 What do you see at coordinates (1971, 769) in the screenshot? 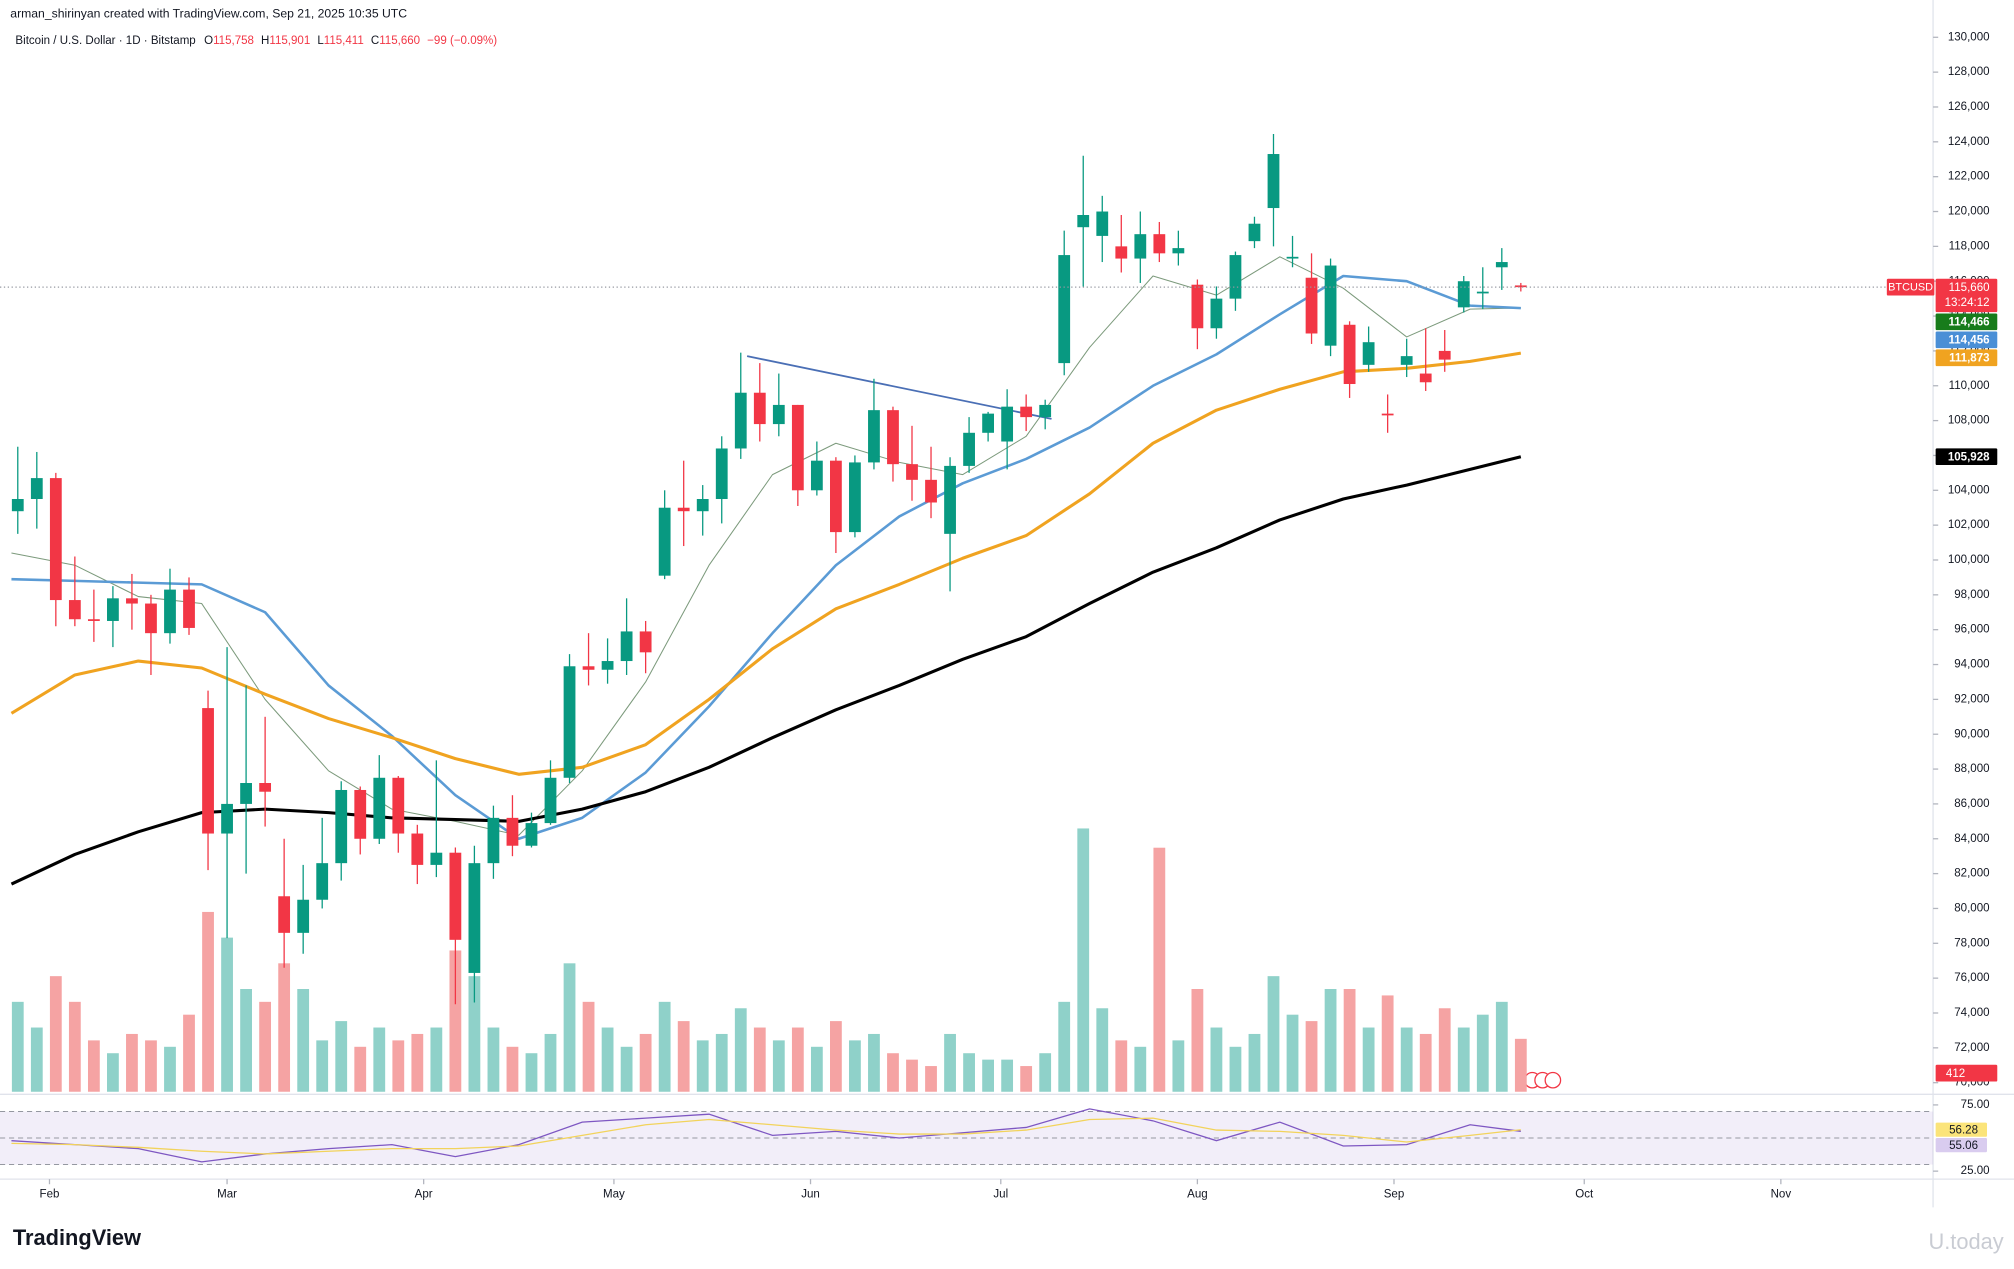
I see `y-tick-label: 88,000` at bounding box center [1971, 769].